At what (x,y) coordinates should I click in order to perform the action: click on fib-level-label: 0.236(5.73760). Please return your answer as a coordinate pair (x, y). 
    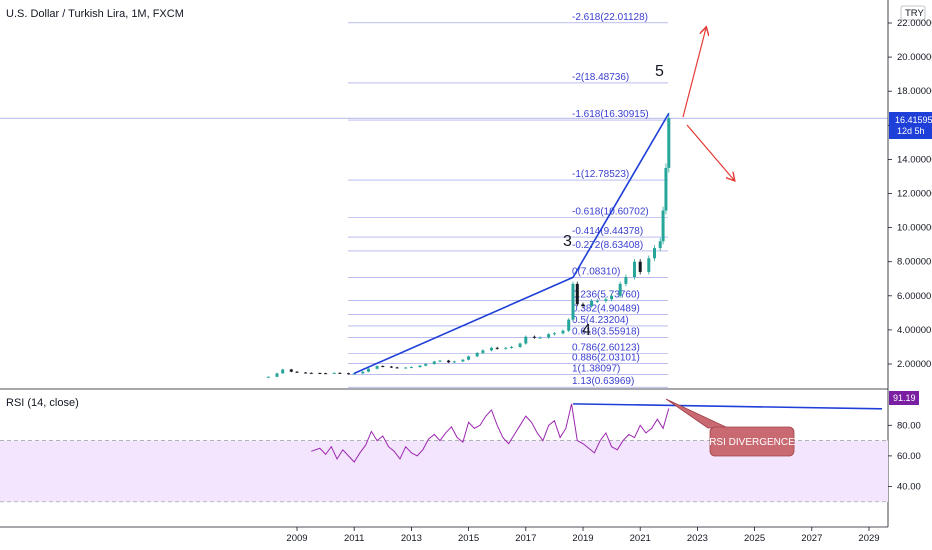
    Looking at the image, I should click on (606, 294).